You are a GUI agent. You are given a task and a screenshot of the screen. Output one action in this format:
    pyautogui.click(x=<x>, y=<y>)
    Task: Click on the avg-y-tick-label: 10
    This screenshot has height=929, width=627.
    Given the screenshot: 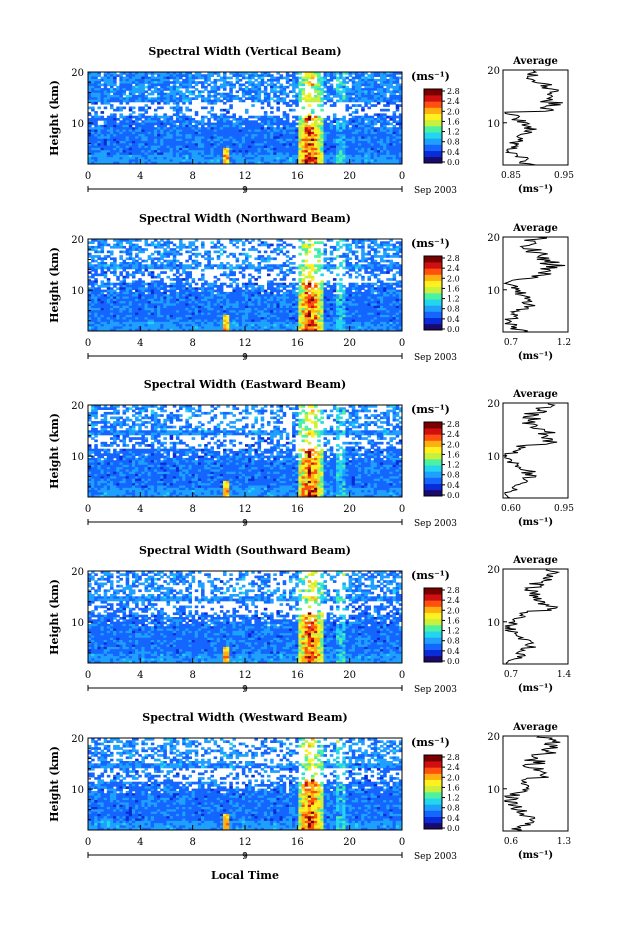 What is the action you would take?
    pyautogui.click(x=493, y=124)
    